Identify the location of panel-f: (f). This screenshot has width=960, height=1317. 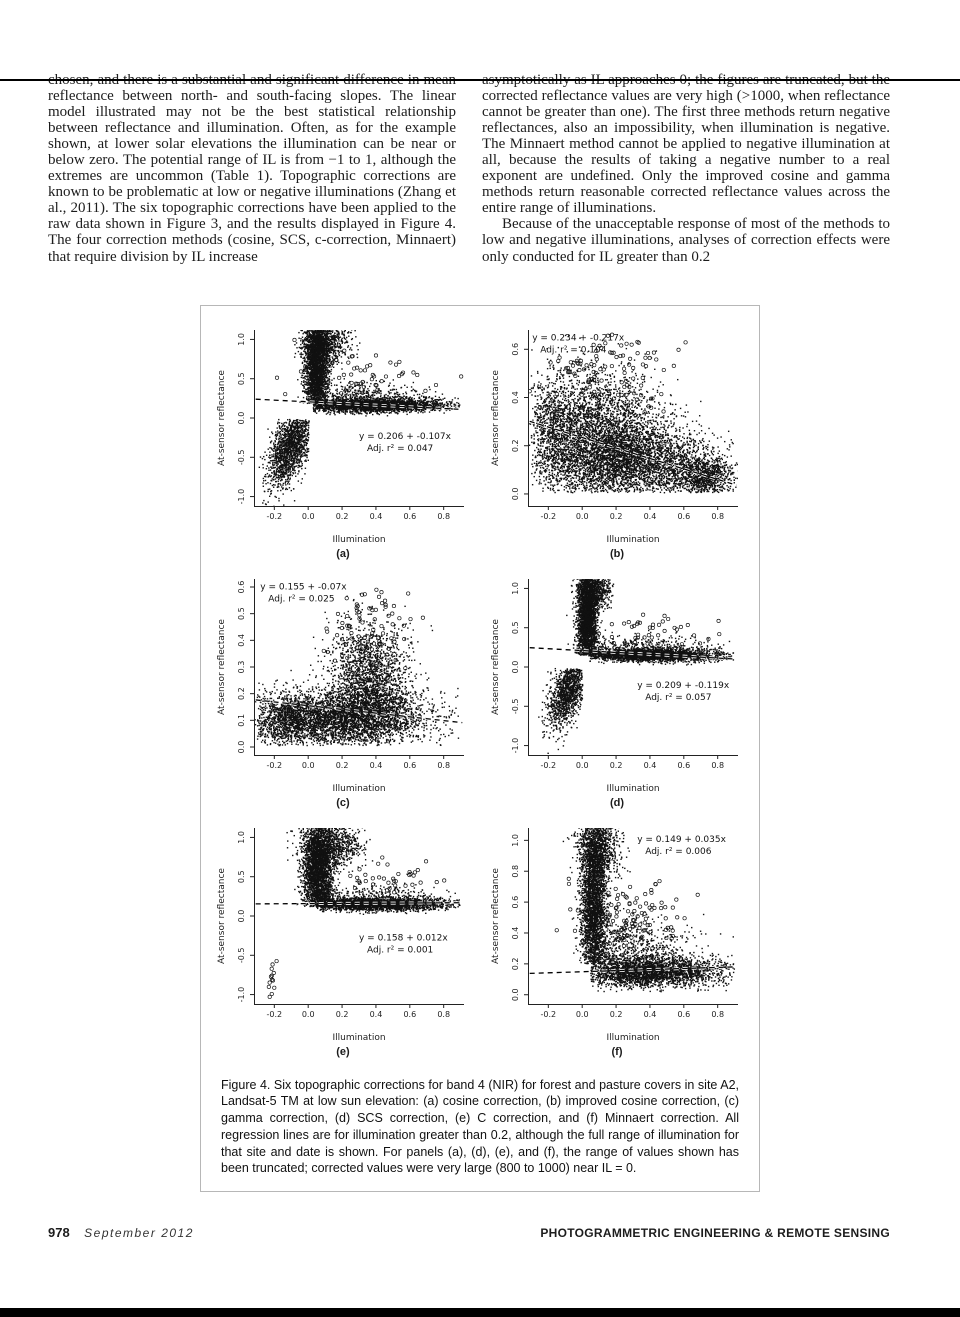
(617, 942).